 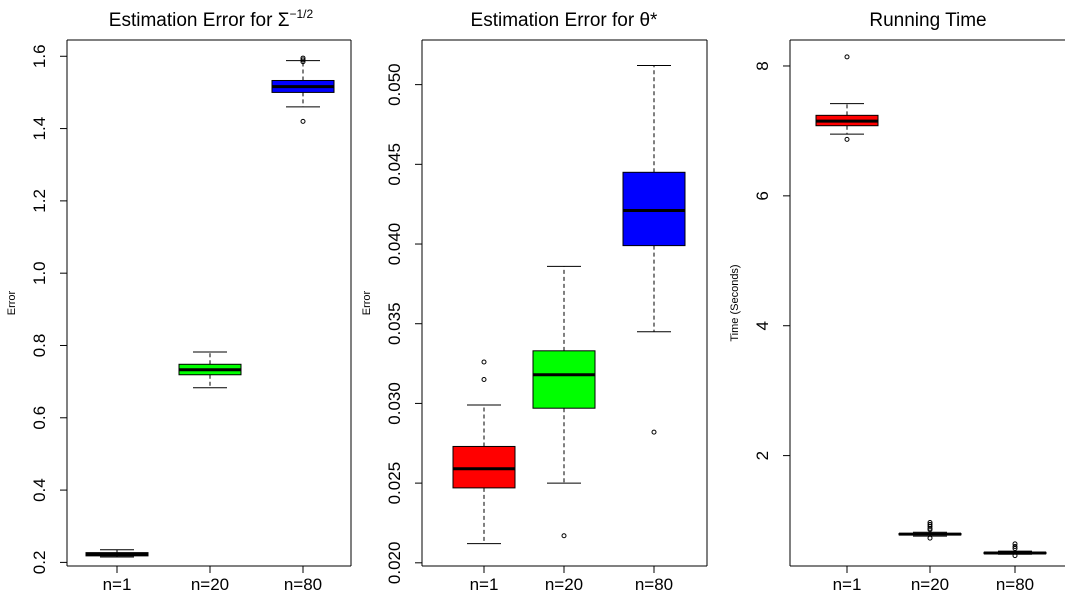 What do you see at coordinates (39, 563) in the screenshot?
I see `y-tick-label: 0.2` at bounding box center [39, 563].